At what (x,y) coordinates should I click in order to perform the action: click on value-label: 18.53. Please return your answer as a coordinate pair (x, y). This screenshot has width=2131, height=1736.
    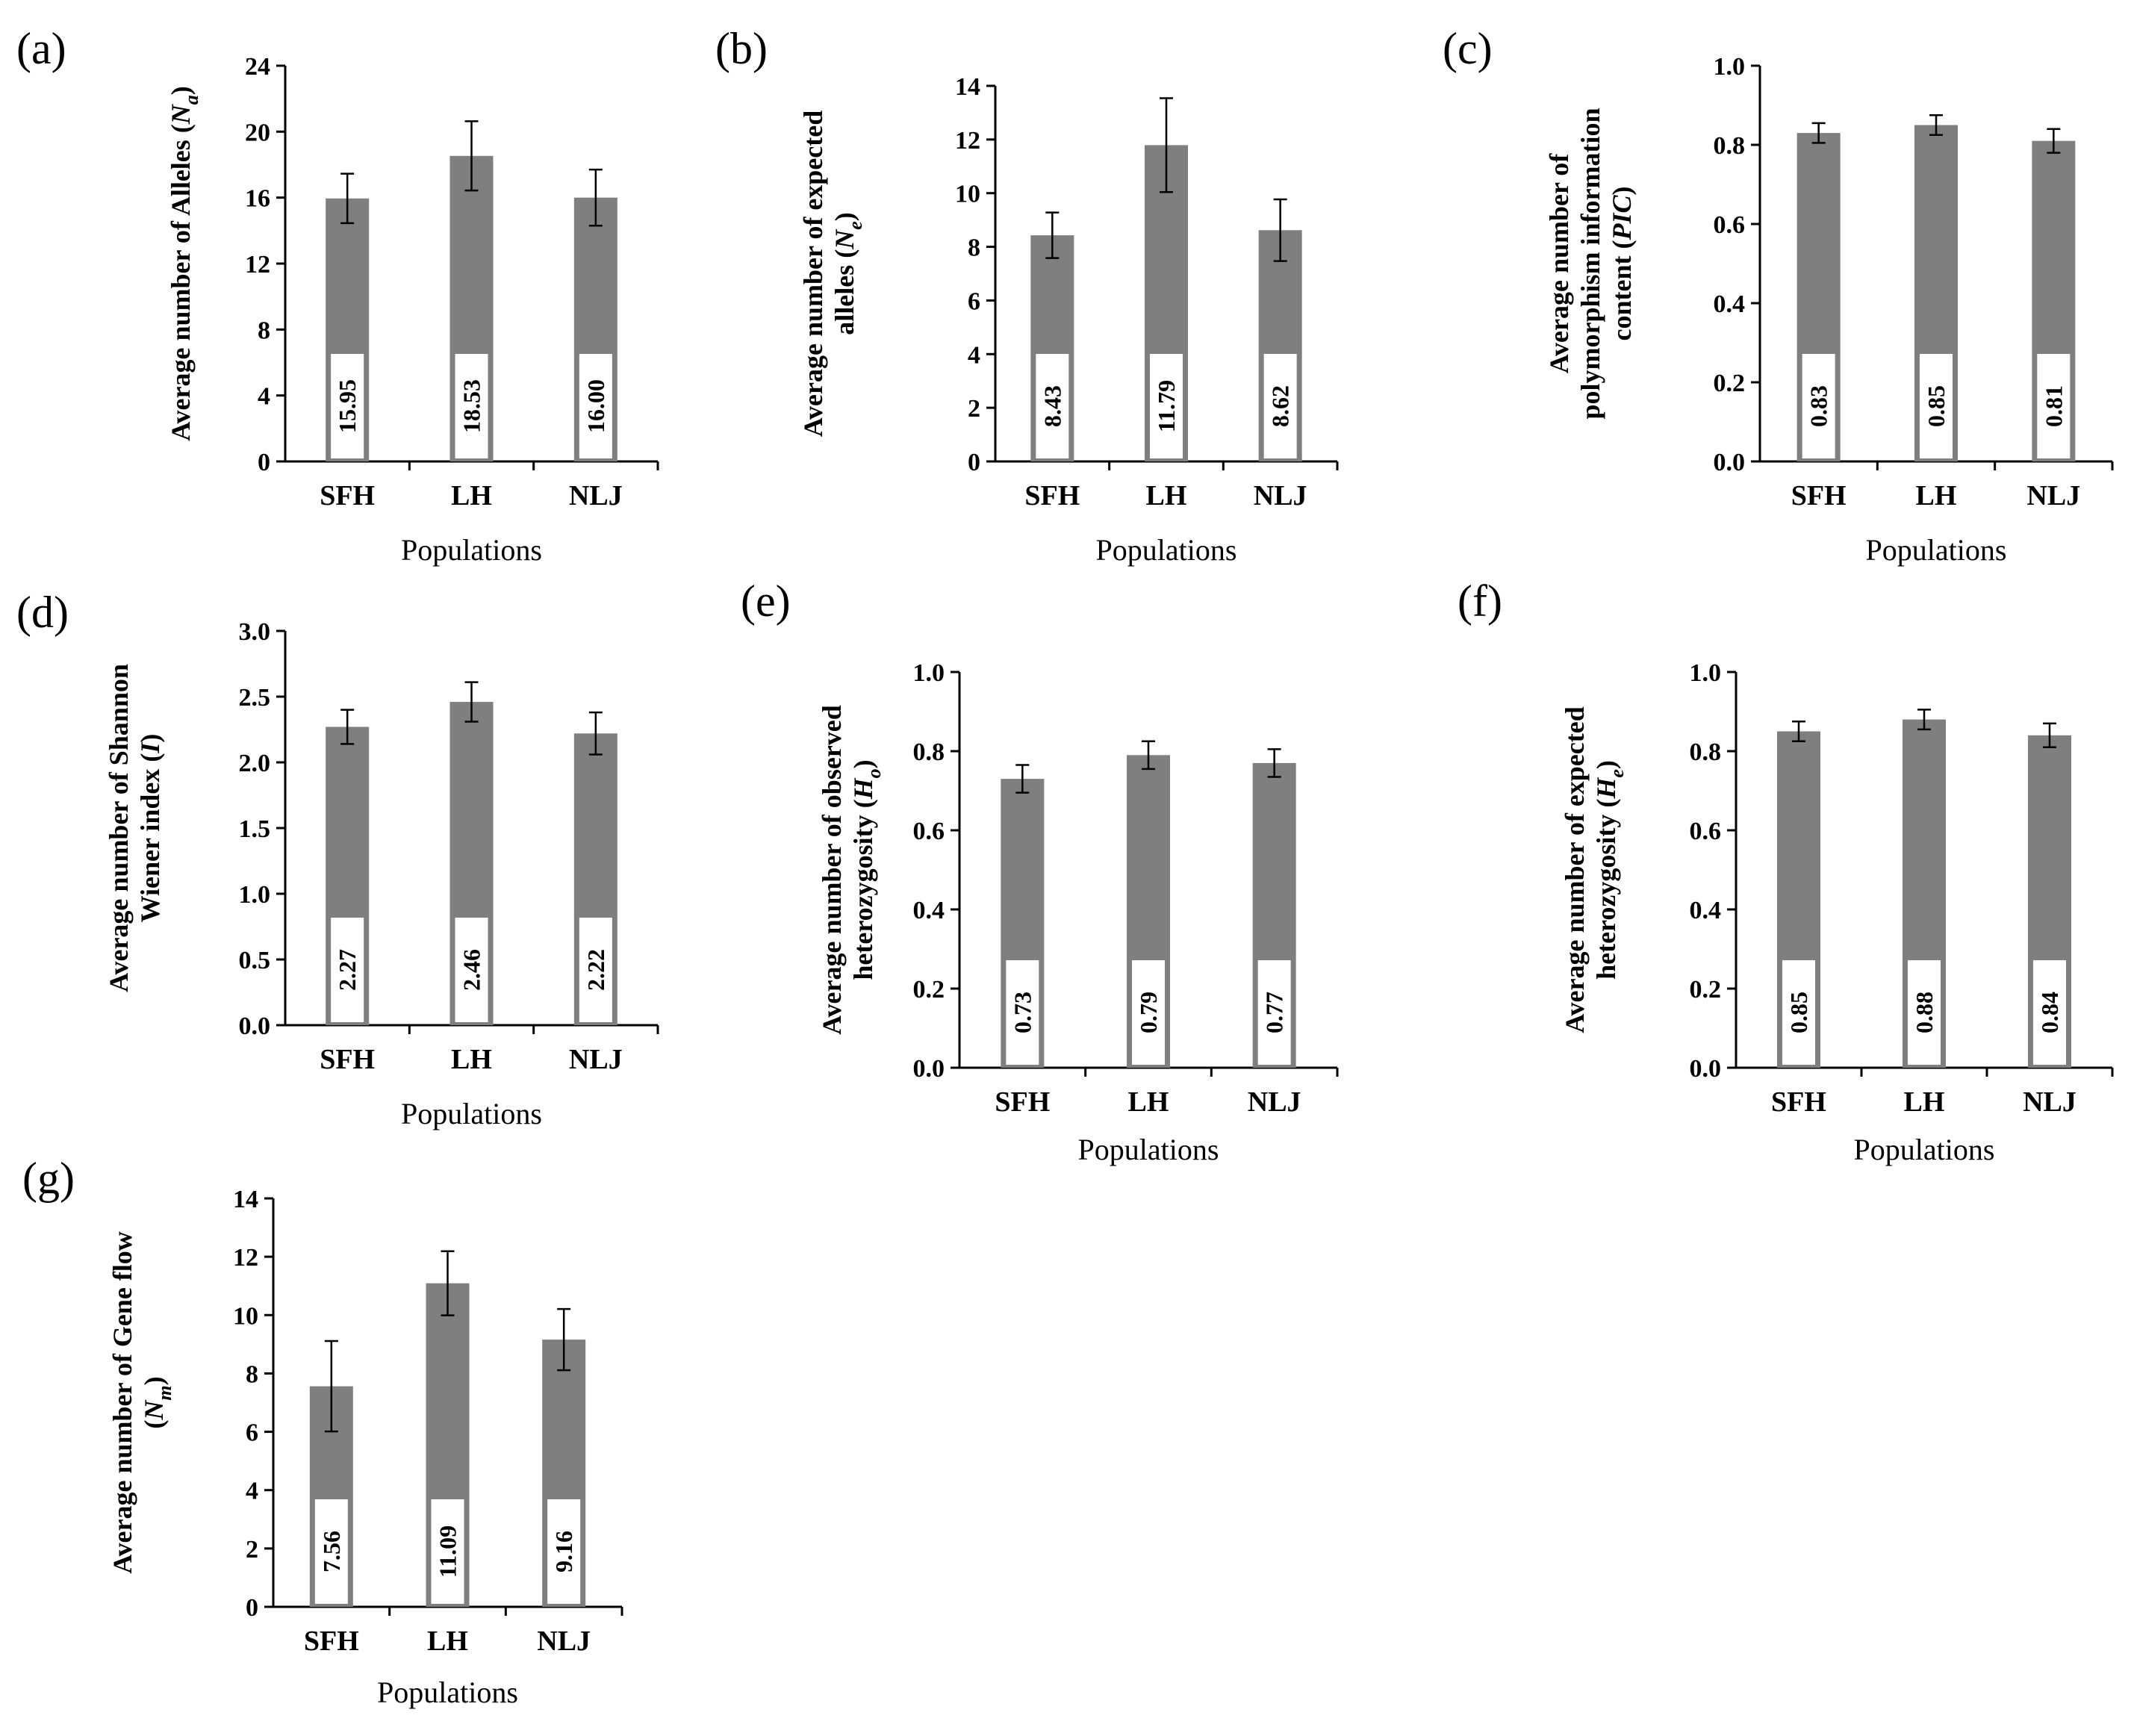
    Looking at the image, I should click on (471, 406).